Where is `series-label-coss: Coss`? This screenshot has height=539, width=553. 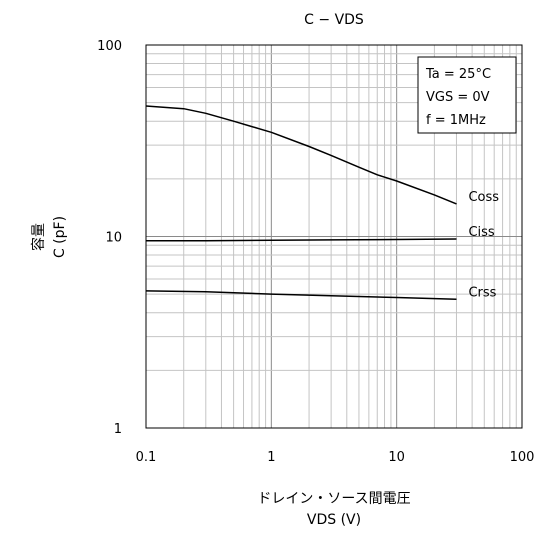
series-label-coss: Coss is located at coordinates (483, 197).